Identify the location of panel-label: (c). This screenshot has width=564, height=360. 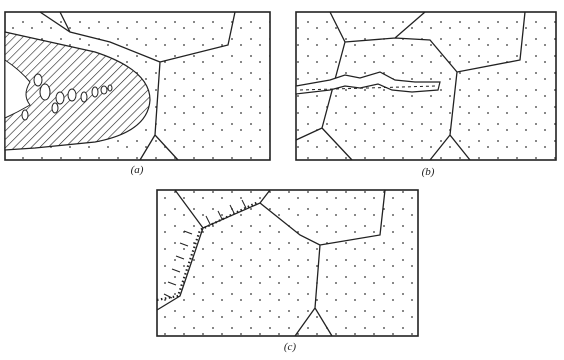
(290, 347).